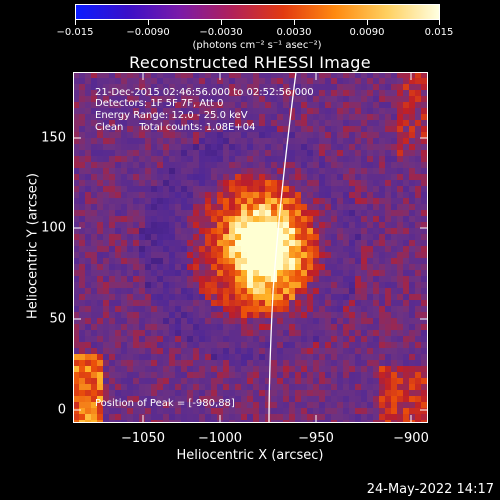  What do you see at coordinates (367, 32) in the screenshot?
I see `colorbar-tick-label: 0.0090` at bounding box center [367, 32].